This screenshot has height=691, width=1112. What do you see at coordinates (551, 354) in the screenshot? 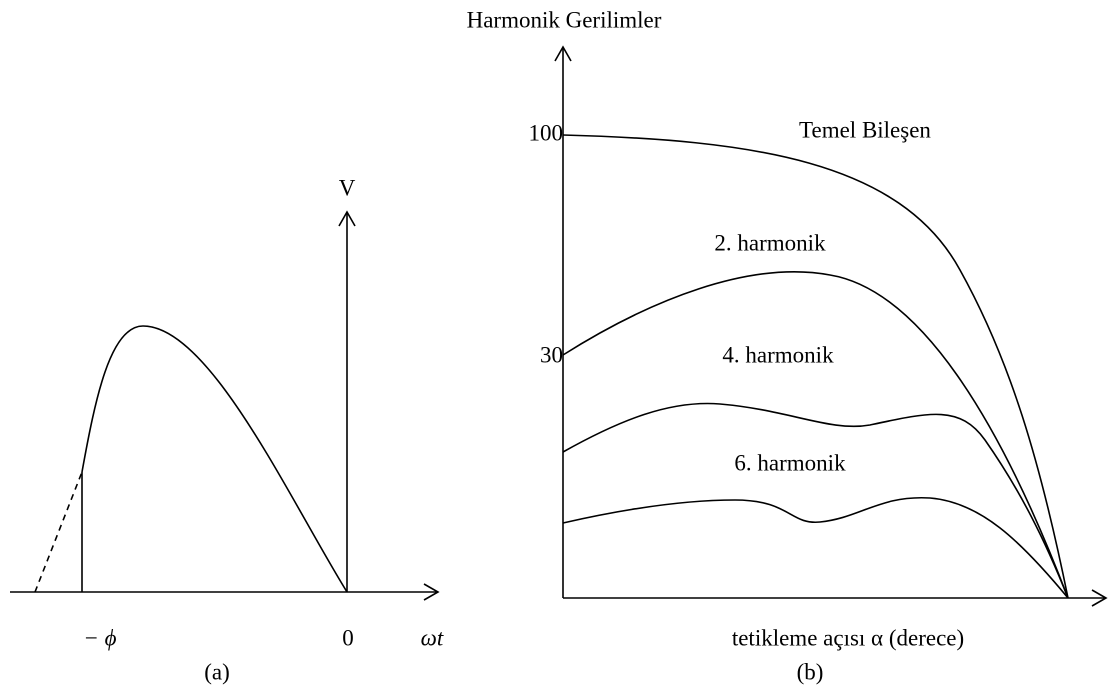
I see `tick-label: 30` at bounding box center [551, 354].